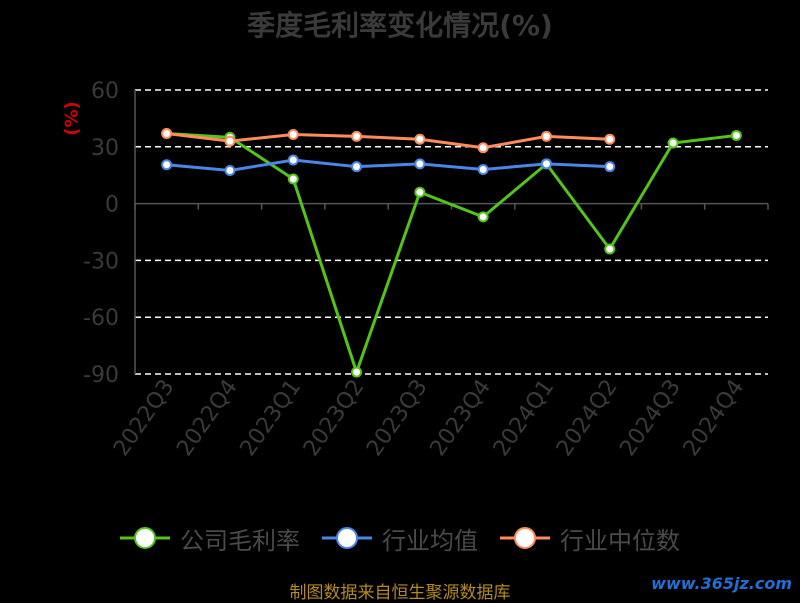  I want to click on x-tick-label: 2024Q4, so click(714, 418).